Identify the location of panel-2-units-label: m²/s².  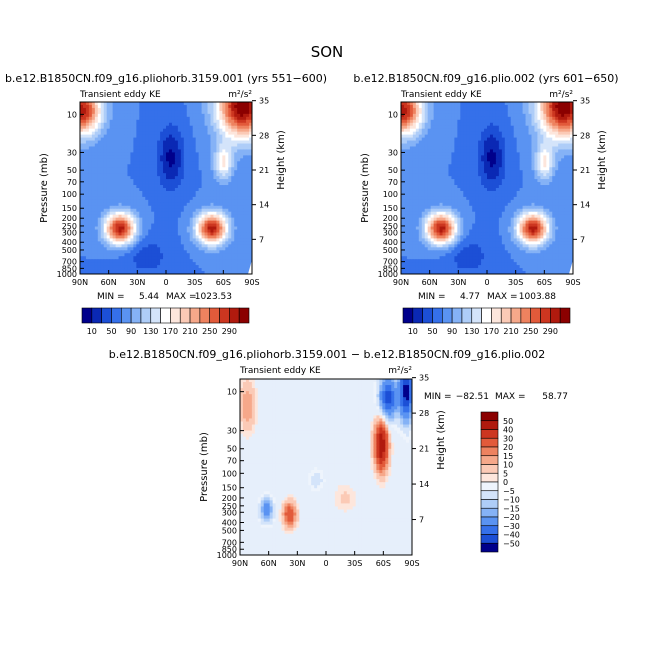
(561, 95).